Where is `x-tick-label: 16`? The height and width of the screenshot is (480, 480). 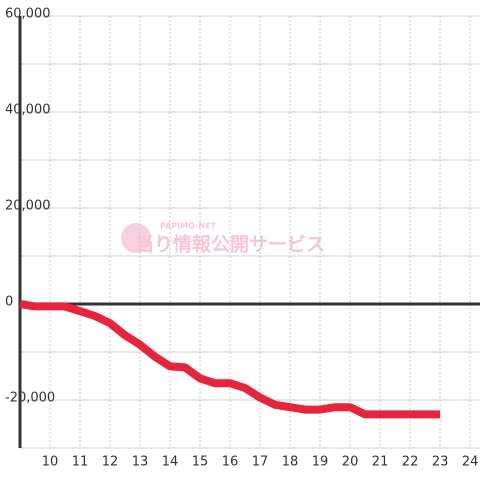
x-tick-label: 16 is located at coordinates (230, 462).